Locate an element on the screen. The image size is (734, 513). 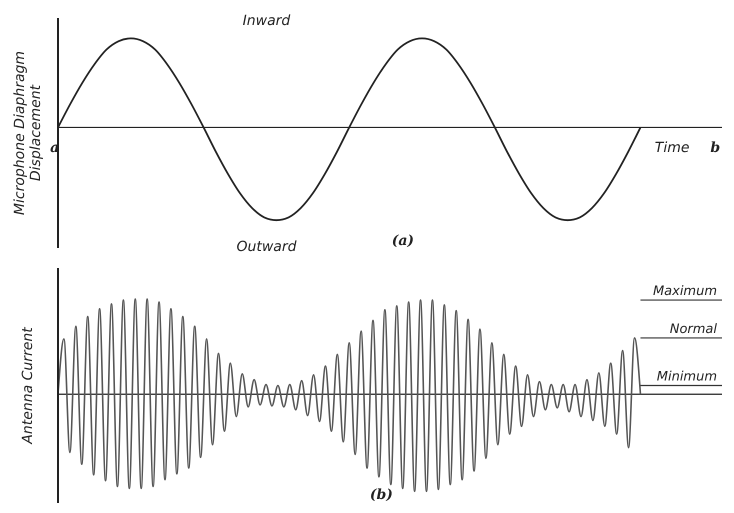
text: Inward is located at coordinates (266, 20).